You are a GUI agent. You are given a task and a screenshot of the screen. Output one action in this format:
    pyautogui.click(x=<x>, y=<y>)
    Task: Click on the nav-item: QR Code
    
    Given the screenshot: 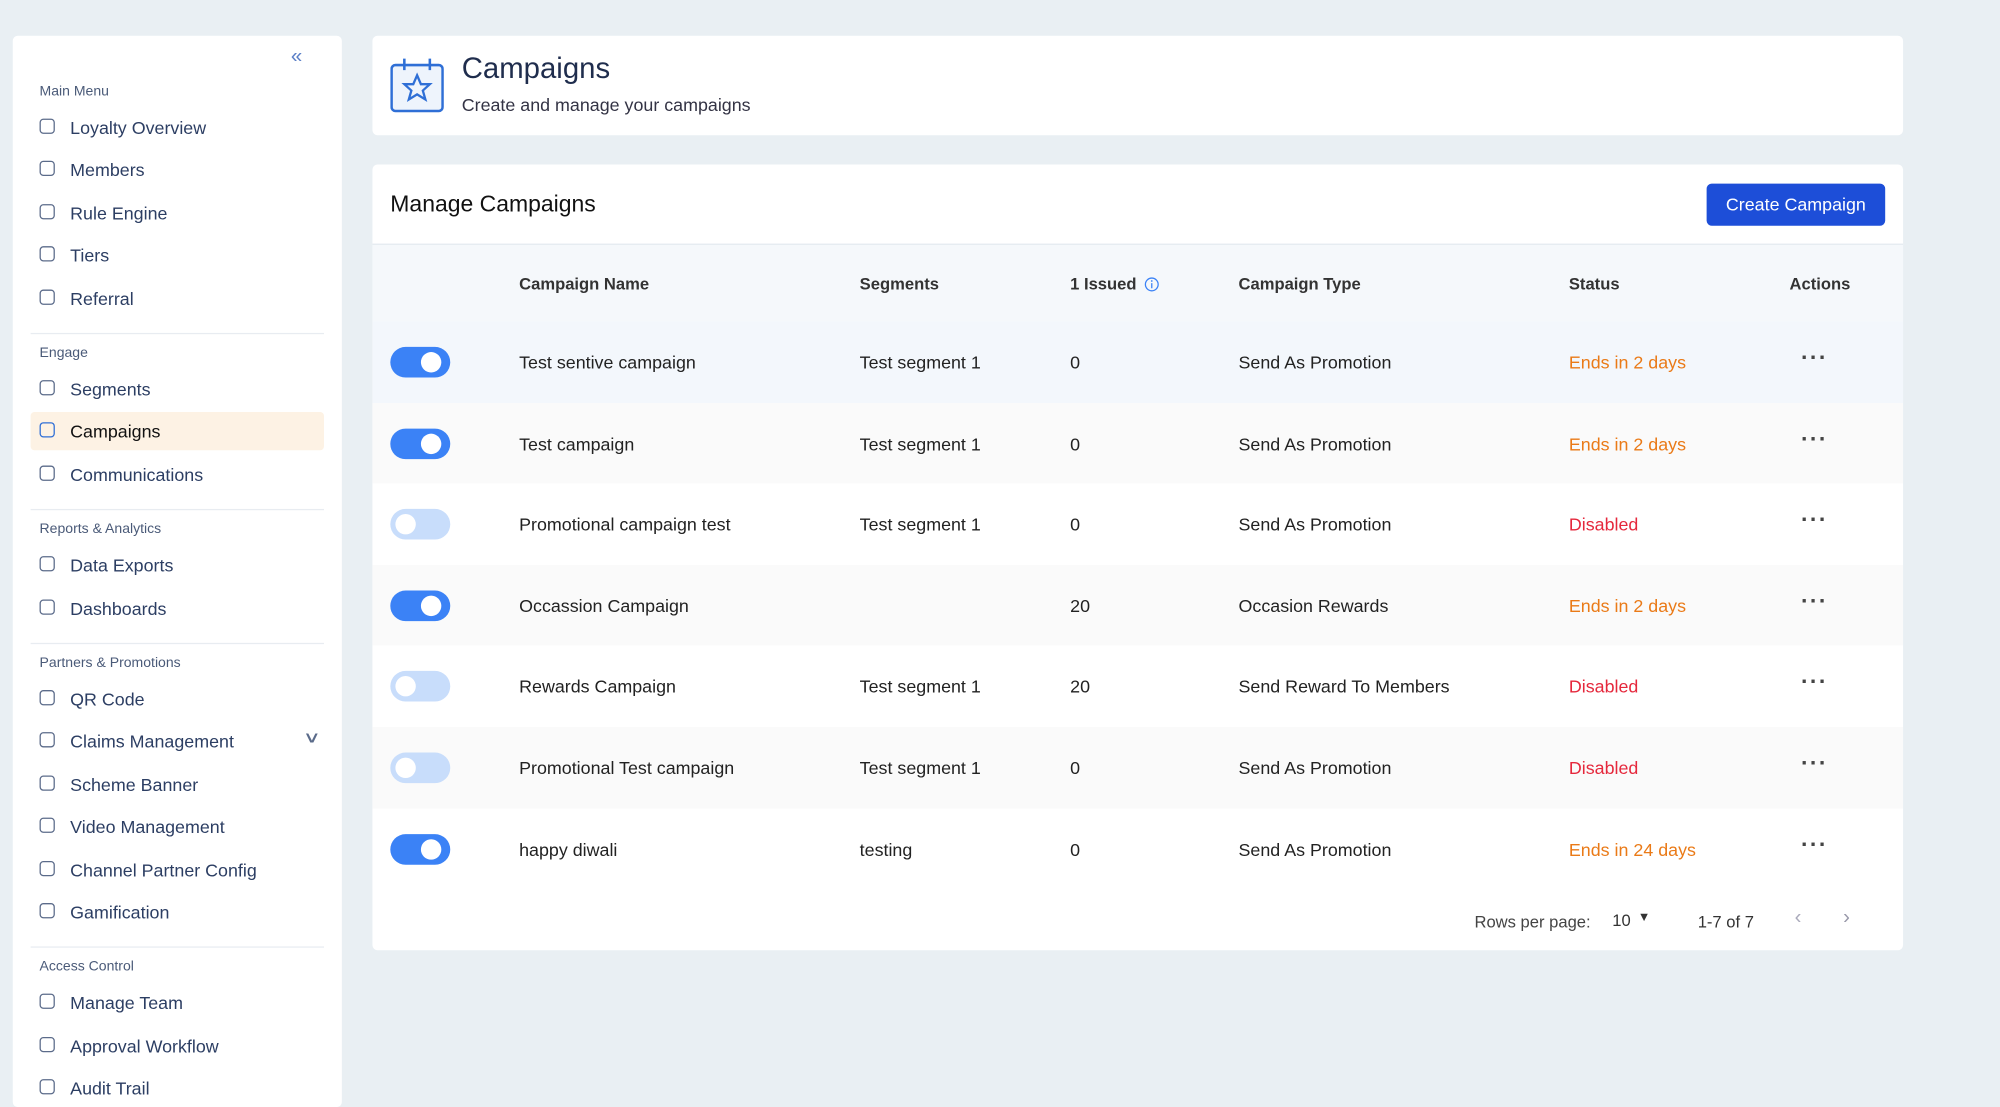 What is the action you would take?
    pyautogui.click(x=177, y=699)
    